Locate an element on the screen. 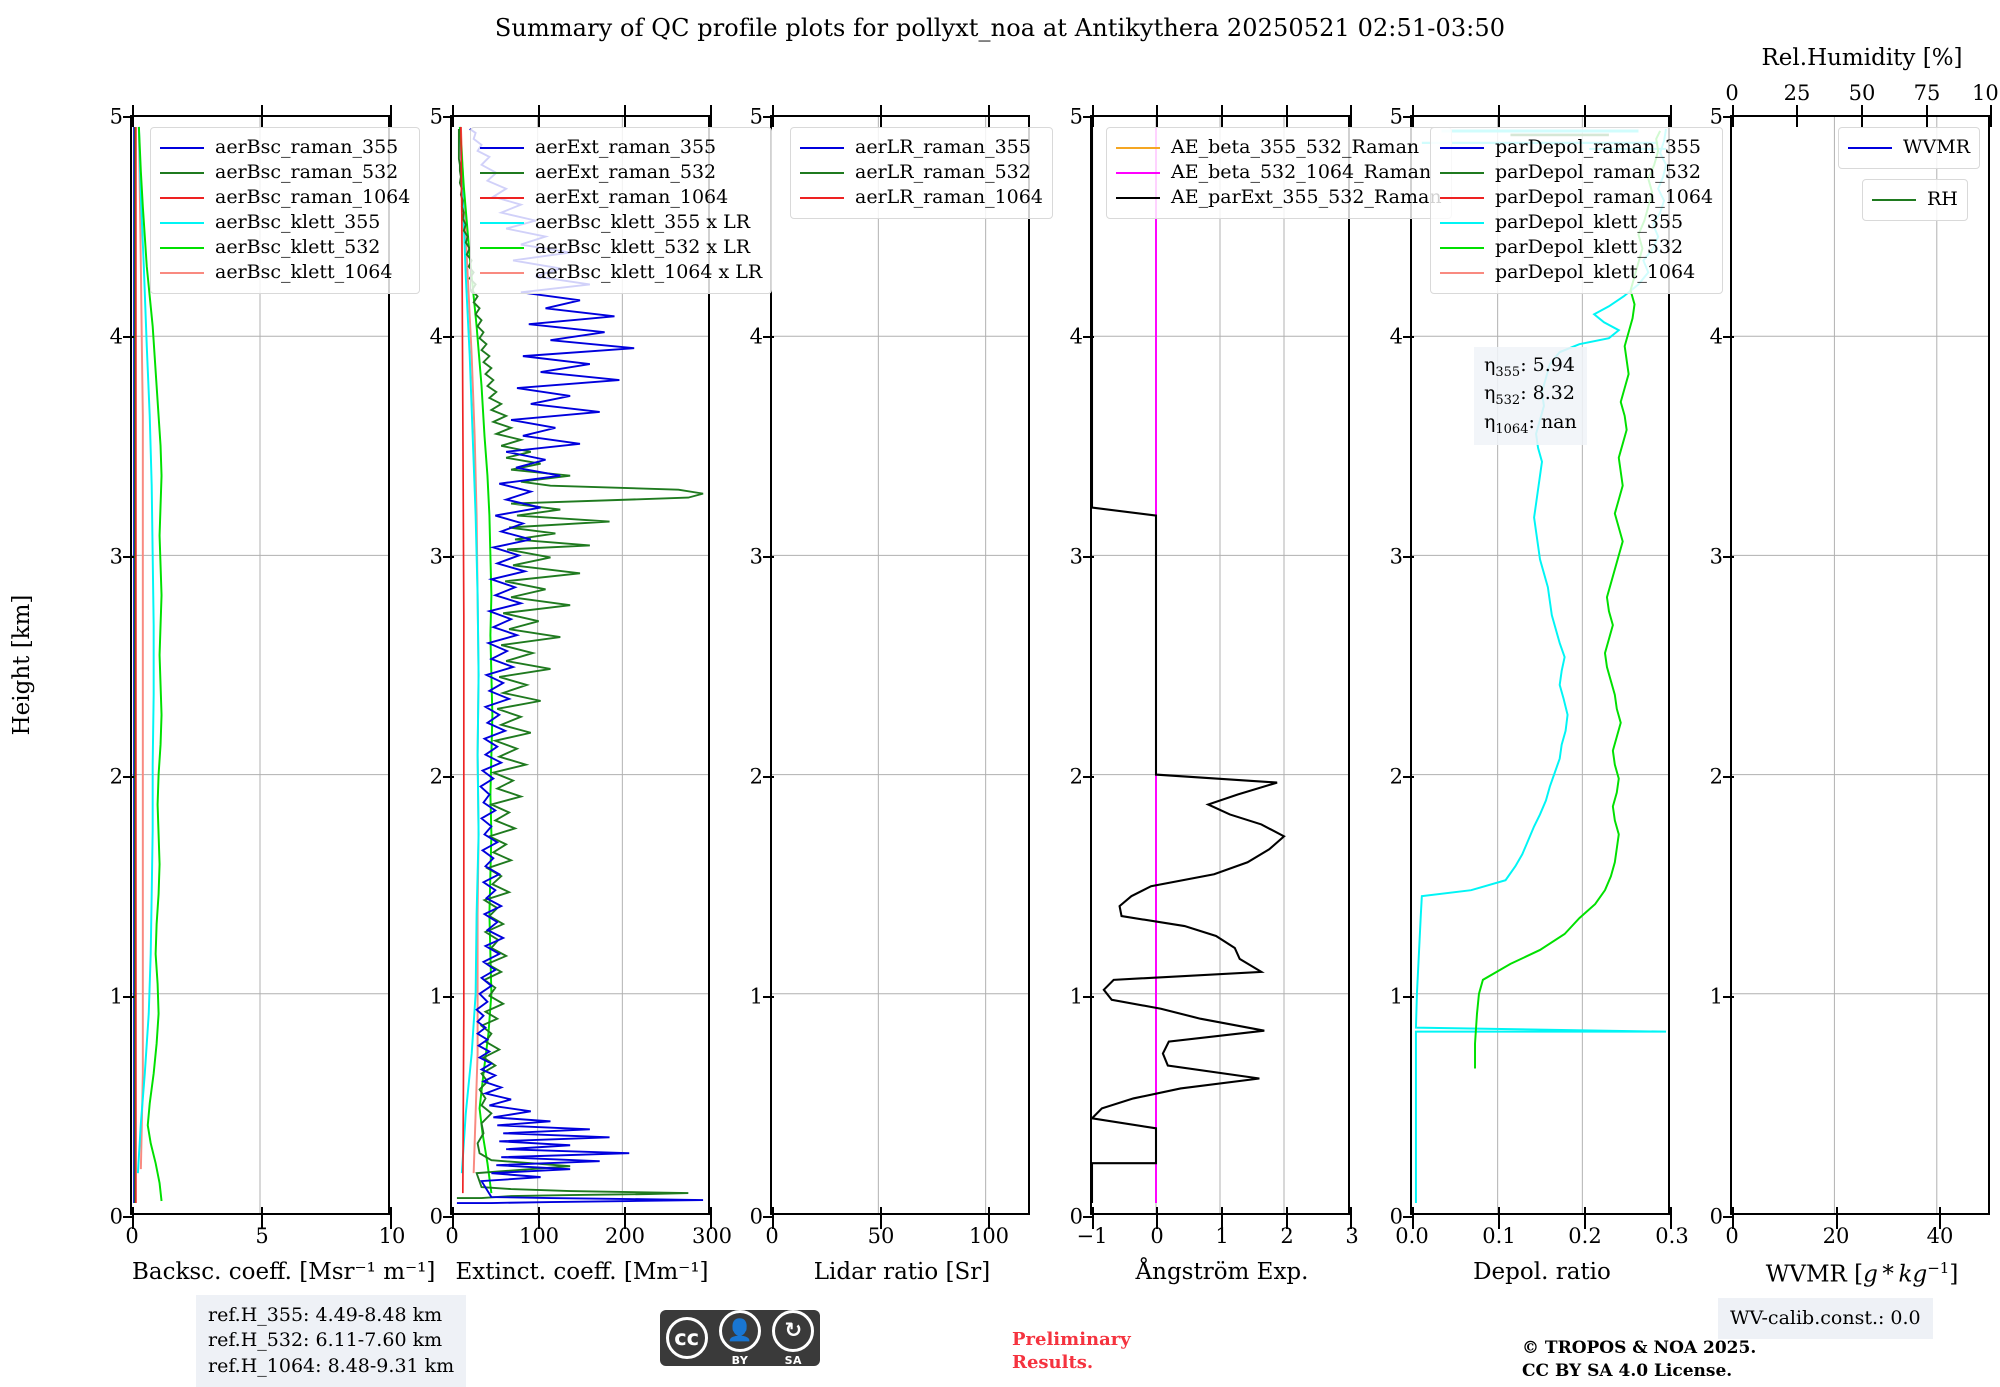 The height and width of the screenshot is (1387, 2000). y-tick-label: 0 is located at coordinates (1396, 1216).